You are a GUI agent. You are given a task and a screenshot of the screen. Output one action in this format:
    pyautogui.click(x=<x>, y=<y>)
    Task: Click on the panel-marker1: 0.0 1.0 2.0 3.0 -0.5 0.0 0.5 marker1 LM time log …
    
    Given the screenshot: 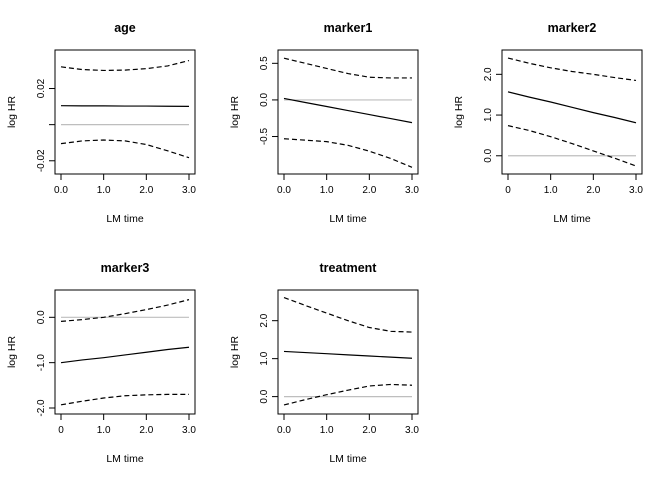 What is the action you would take?
    pyautogui.click(x=324, y=123)
    